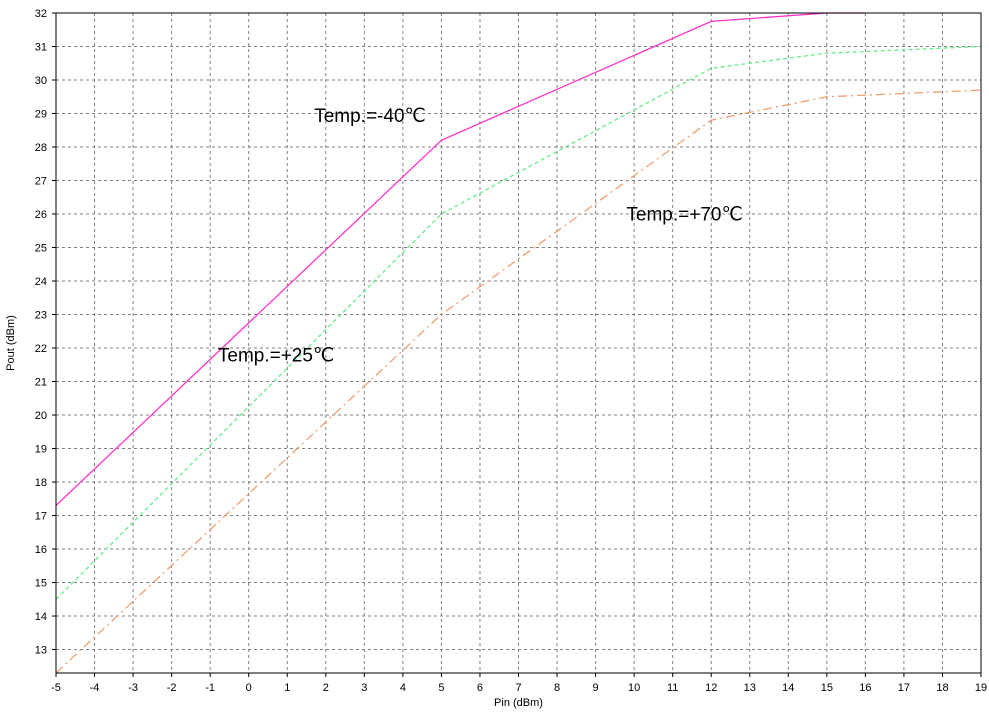 The height and width of the screenshot is (718, 989). I want to click on y-tick-label: 17, so click(41, 517).